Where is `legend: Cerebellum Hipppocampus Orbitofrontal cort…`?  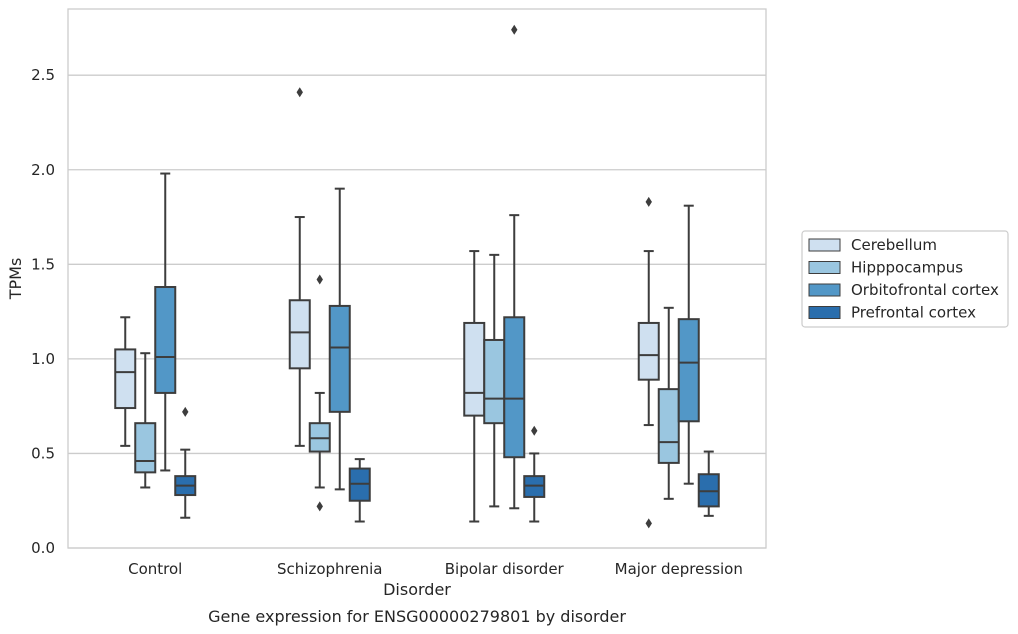
legend: Cerebellum Hipppocampus Orbitofrontal cort… is located at coordinates (905, 279).